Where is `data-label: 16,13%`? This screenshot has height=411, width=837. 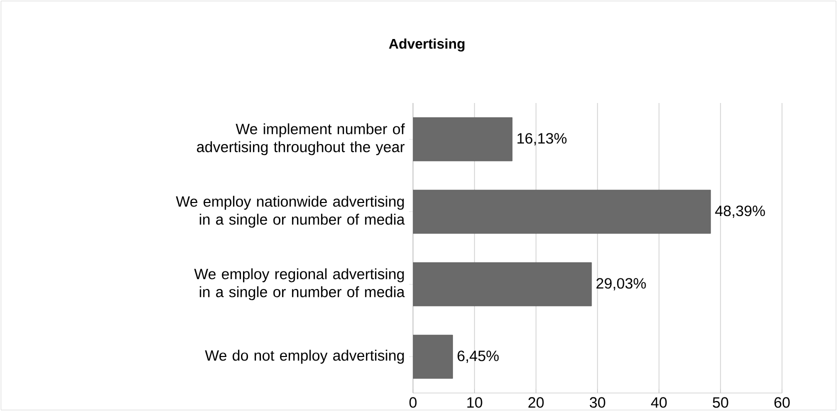 data-label: 16,13% is located at coordinates (542, 139).